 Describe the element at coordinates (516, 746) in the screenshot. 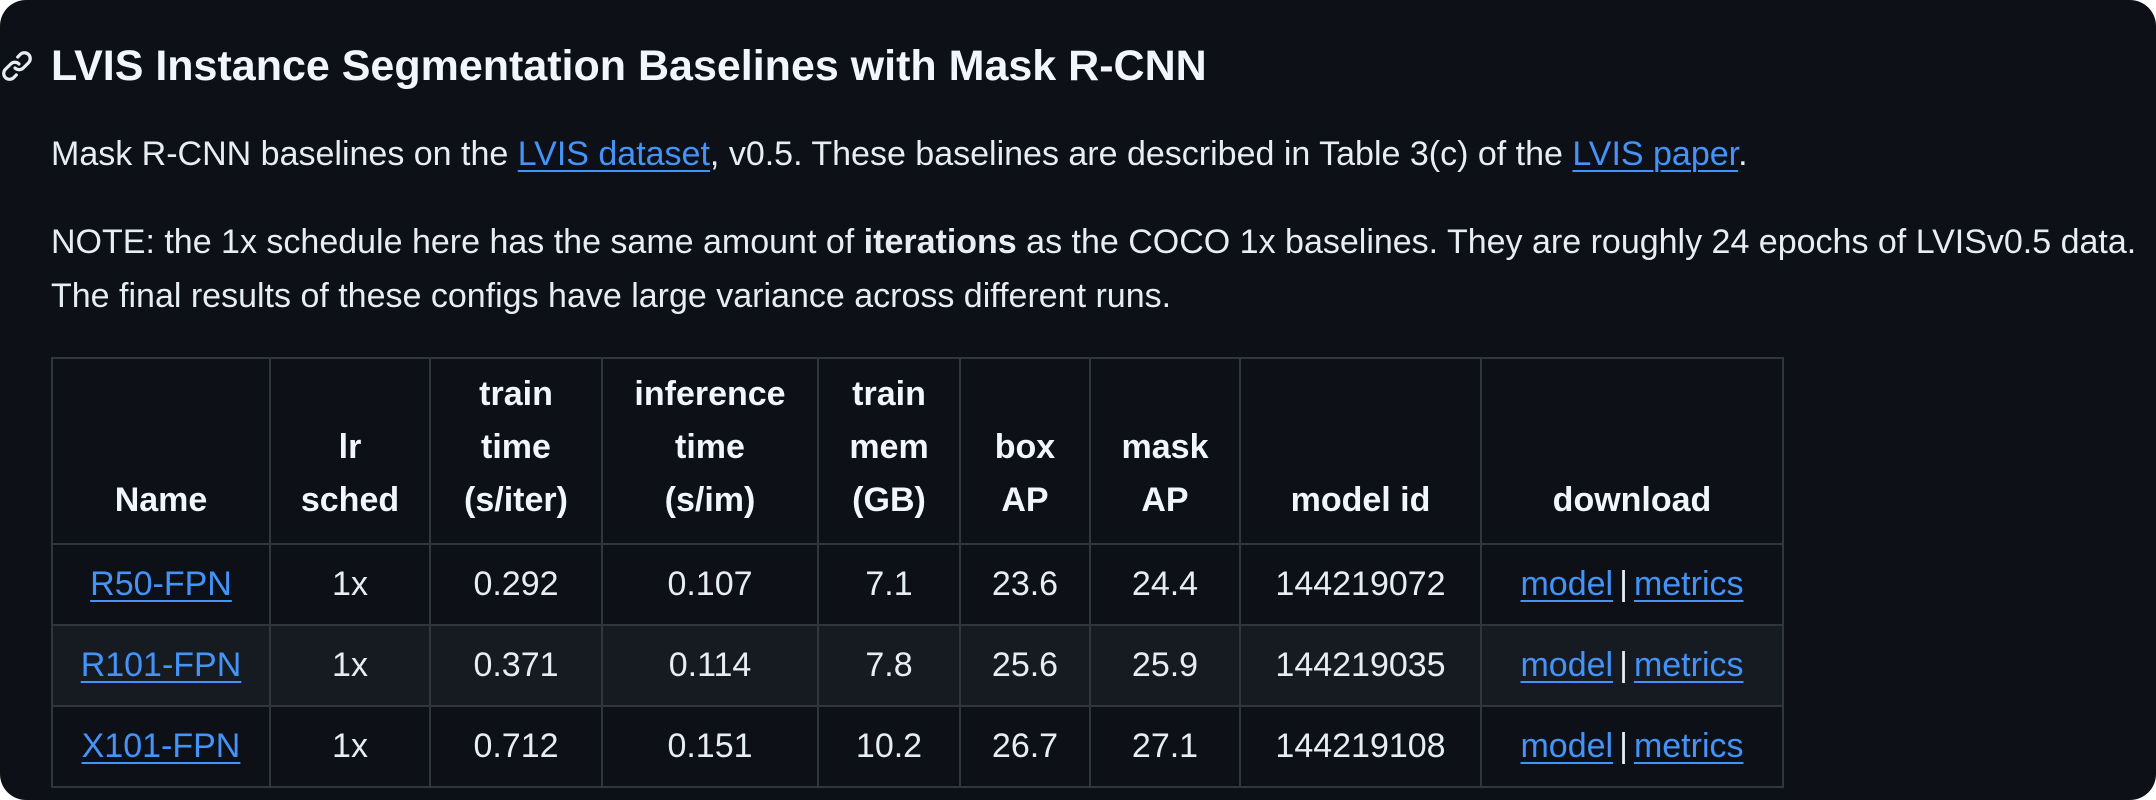

I see `cell-train-time: 0.712` at that location.